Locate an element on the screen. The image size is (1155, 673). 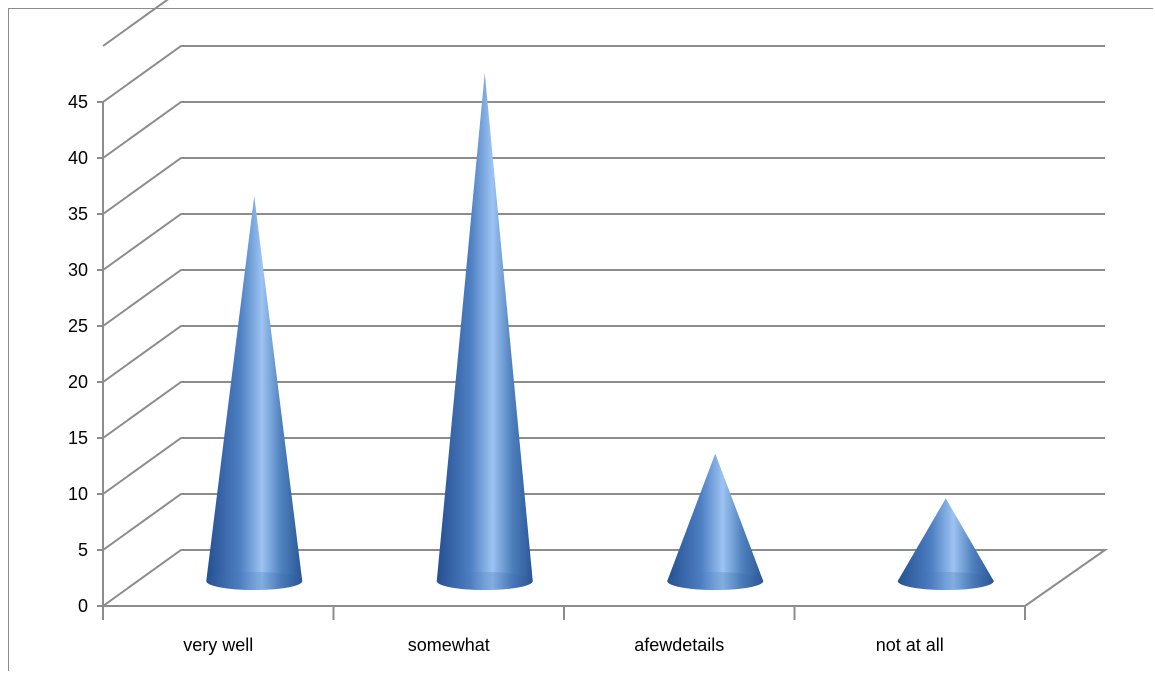
y-tick-label: 5 is located at coordinates (83, 550).